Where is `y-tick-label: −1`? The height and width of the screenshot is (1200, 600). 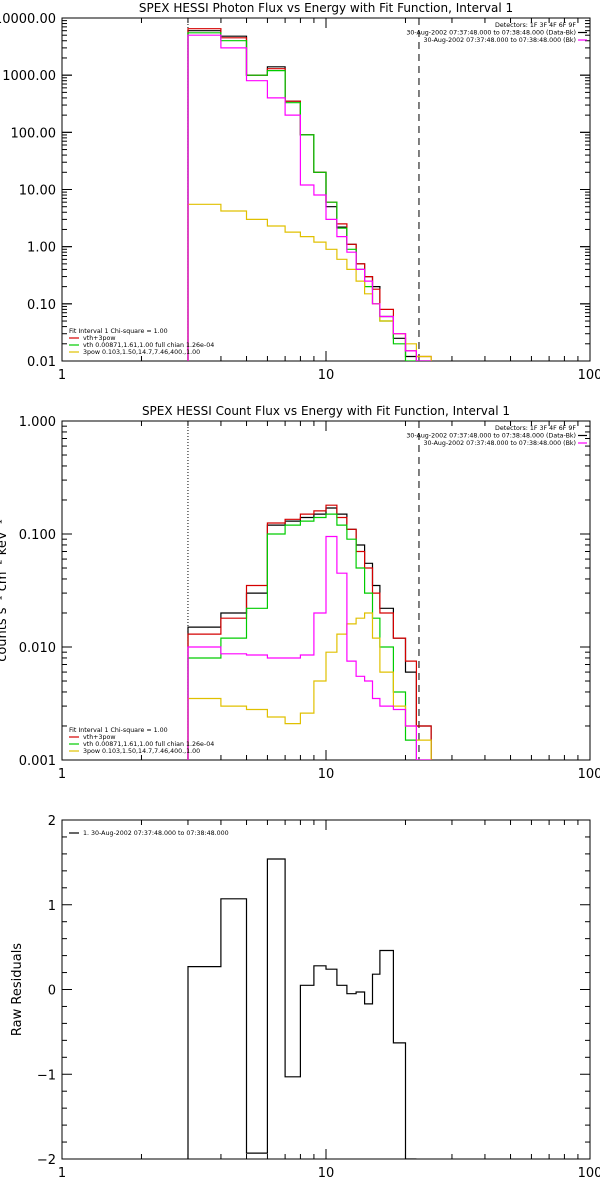
y-tick-label: −1 is located at coordinates (46, 1075).